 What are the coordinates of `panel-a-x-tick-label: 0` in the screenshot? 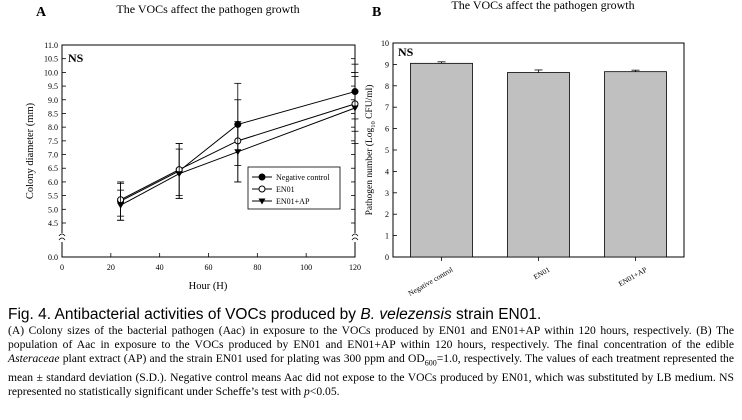 It's located at (62, 267).